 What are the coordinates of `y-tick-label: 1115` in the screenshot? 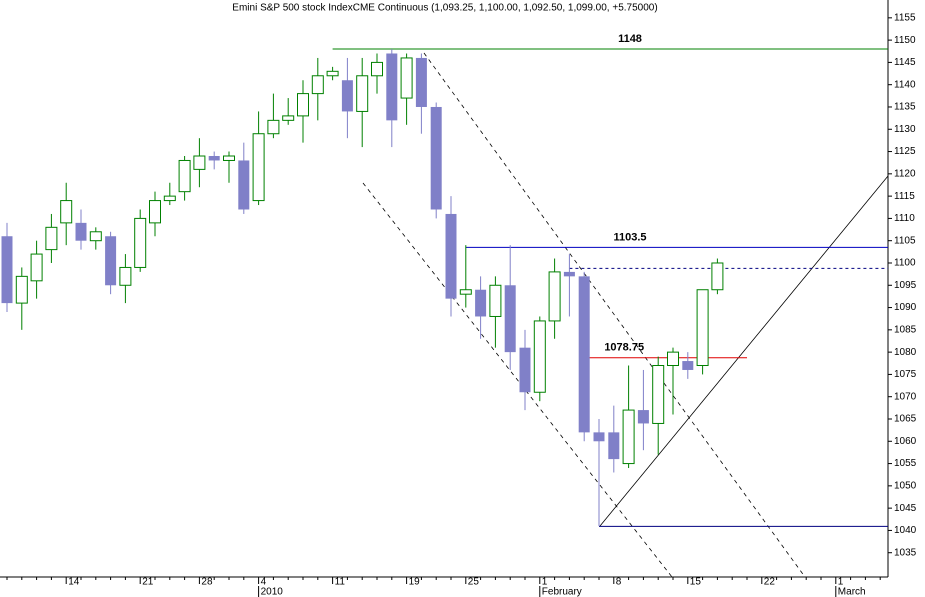 It's located at (904, 196).